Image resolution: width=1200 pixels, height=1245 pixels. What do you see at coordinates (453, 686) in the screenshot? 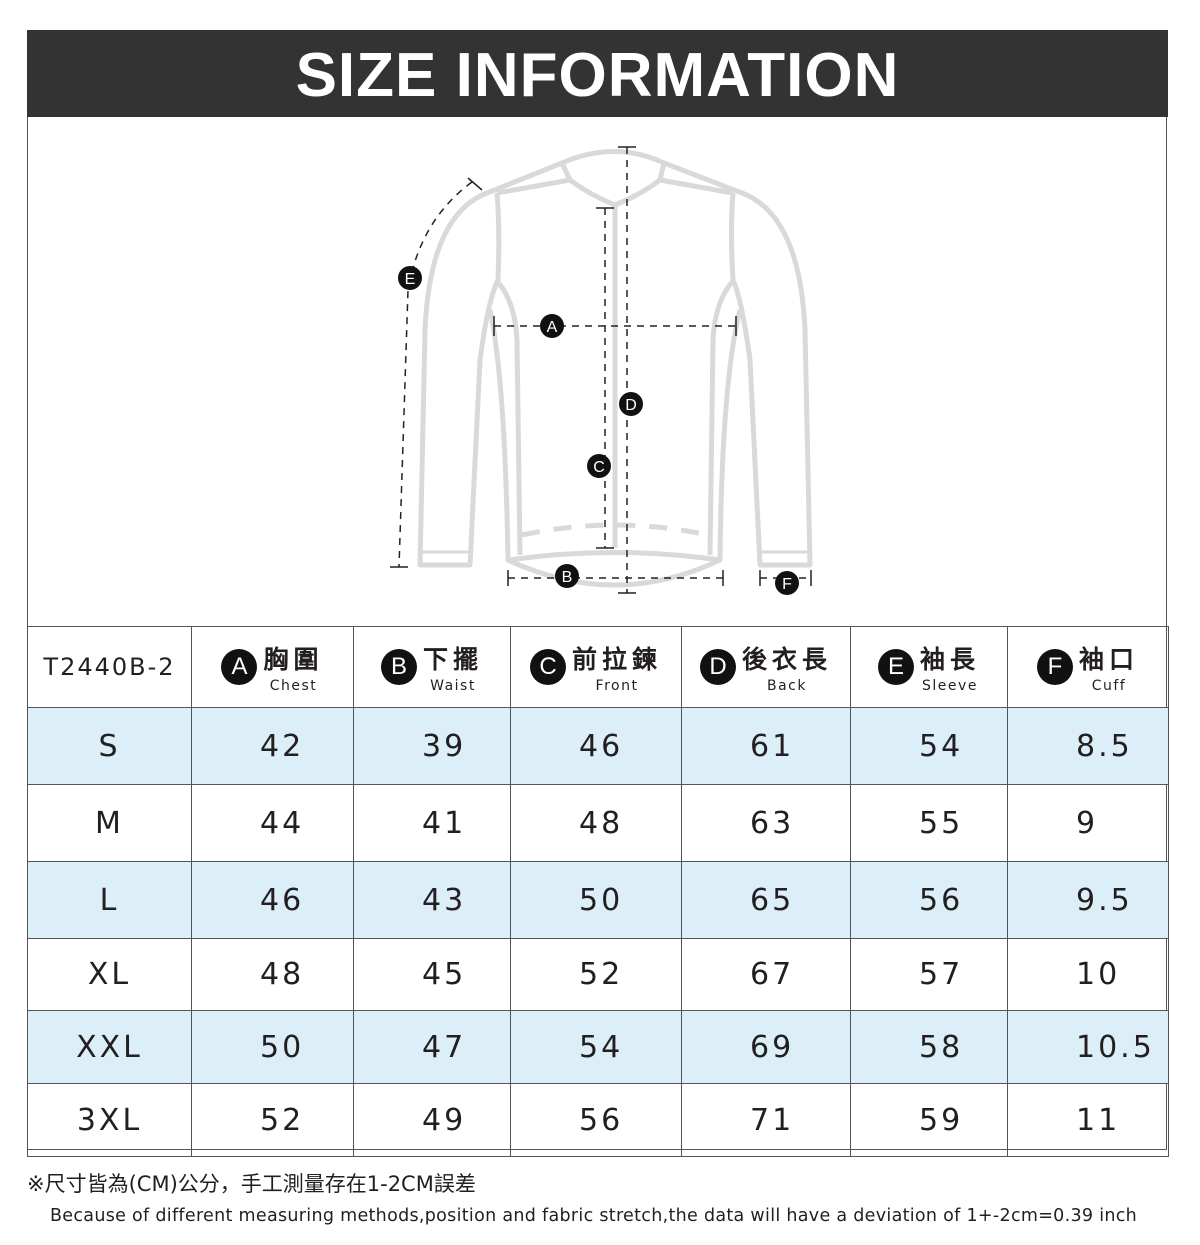
I see `header-en: Waist` at bounding box center [453, 686].